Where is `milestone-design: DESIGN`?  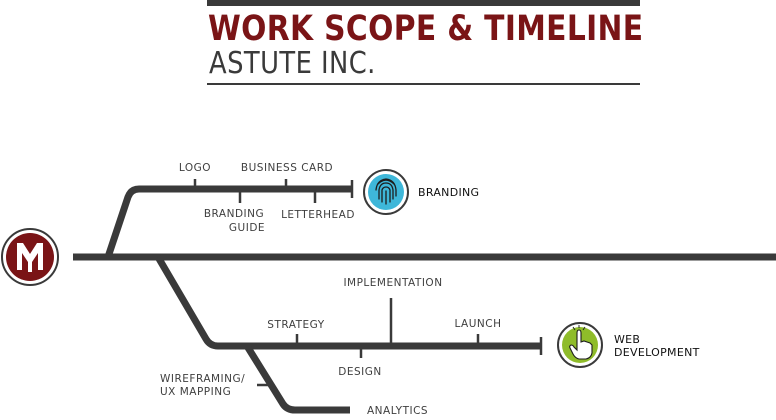 milestone-design: DESIGN is located at coordinates (359, 372).